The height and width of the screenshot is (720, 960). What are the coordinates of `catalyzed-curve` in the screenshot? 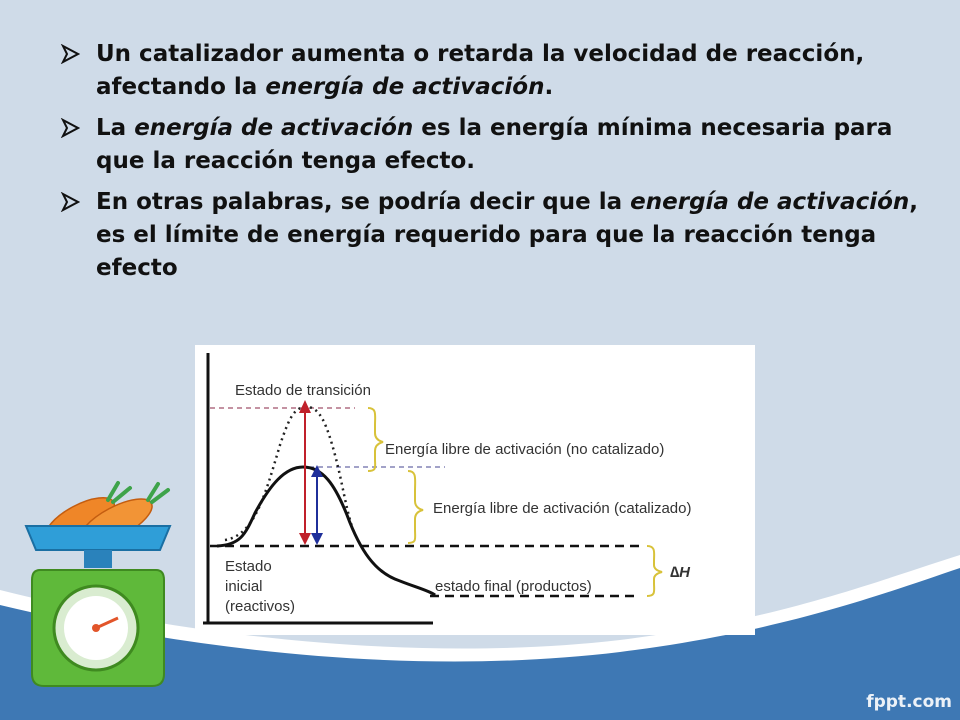 It's located at (326, 531).